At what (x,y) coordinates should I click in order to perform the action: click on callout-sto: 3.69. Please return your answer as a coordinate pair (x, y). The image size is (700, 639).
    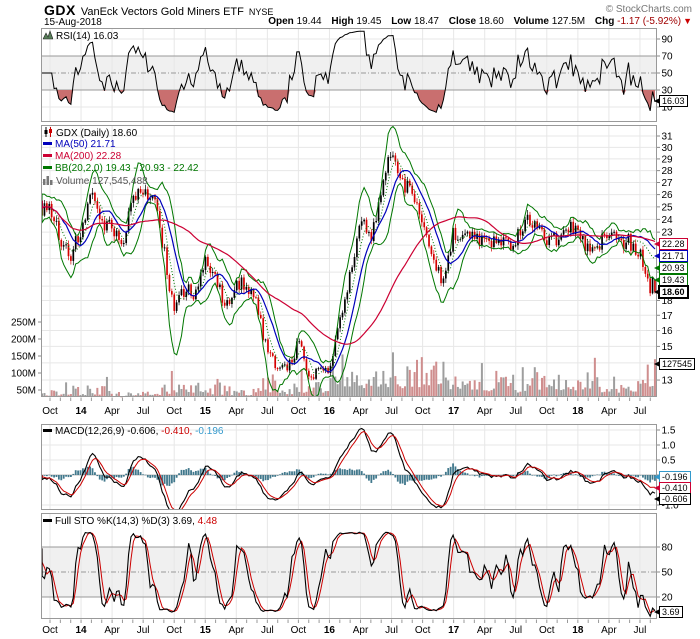
    Looking at the image, I should click on (668, 612).